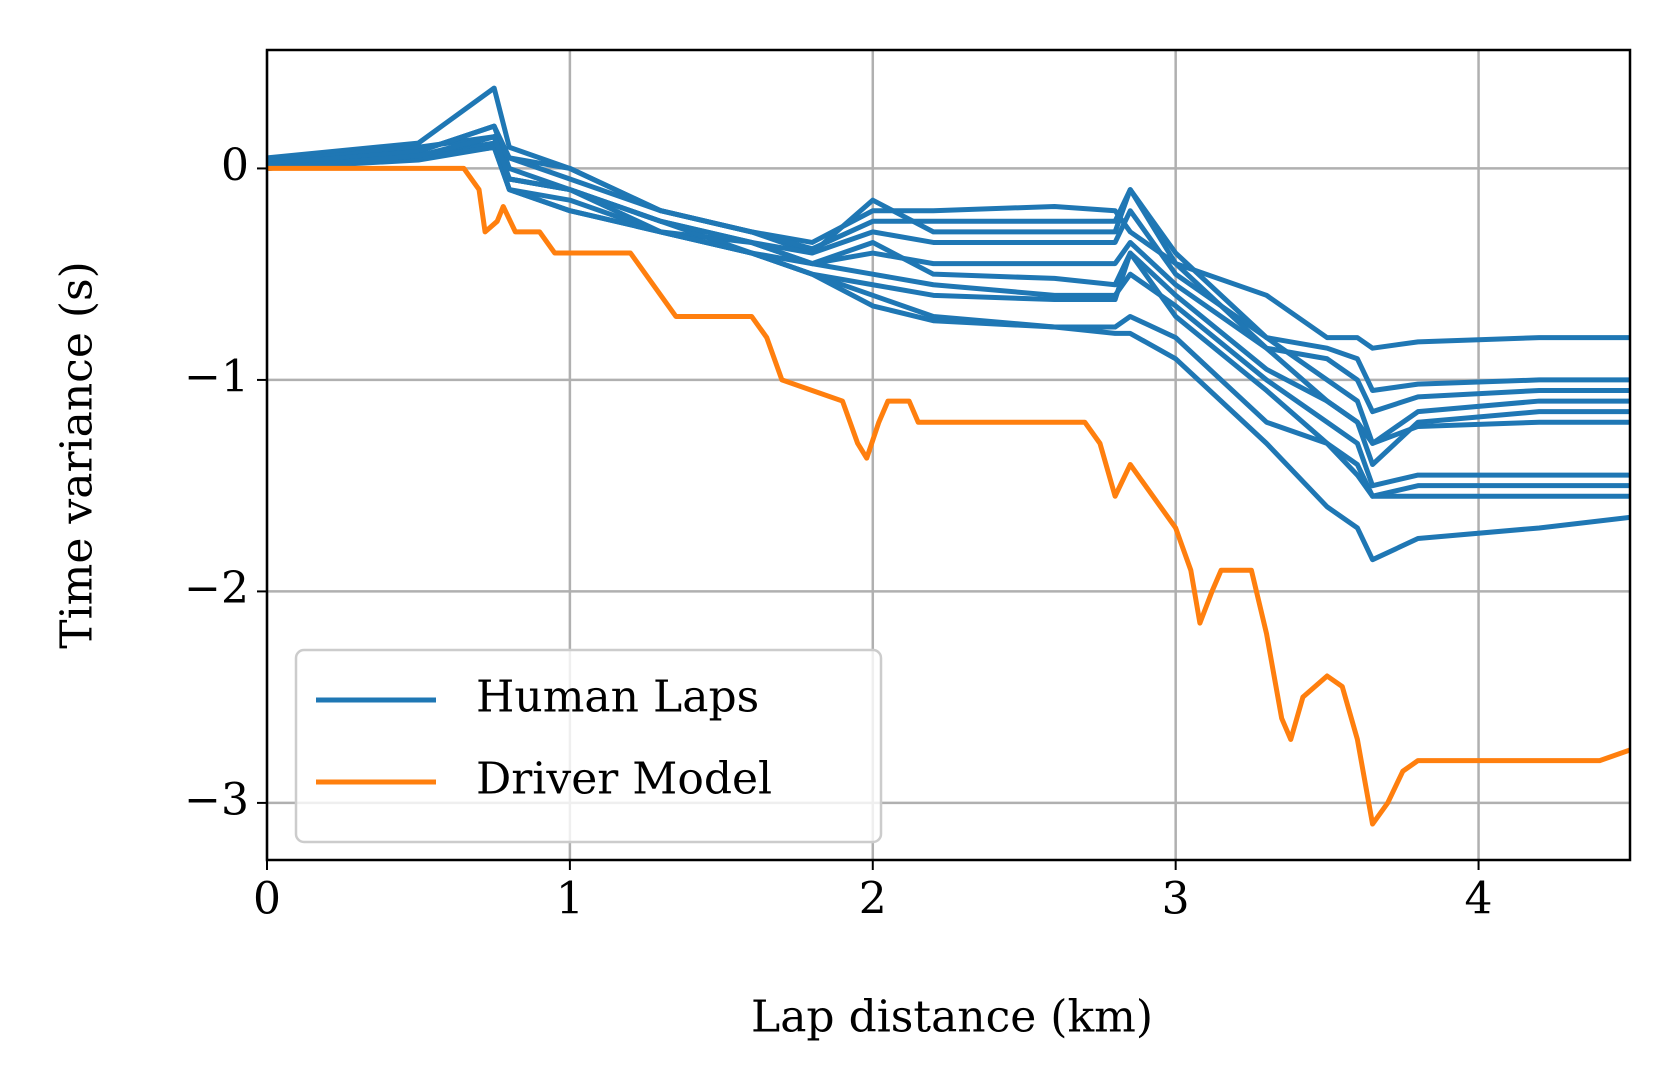 The height and width of the screenshot is (1091, 1664). Describe the element at coordinates (216, 376) in the screenshot. I see `y-tick-label: −1` at that location.